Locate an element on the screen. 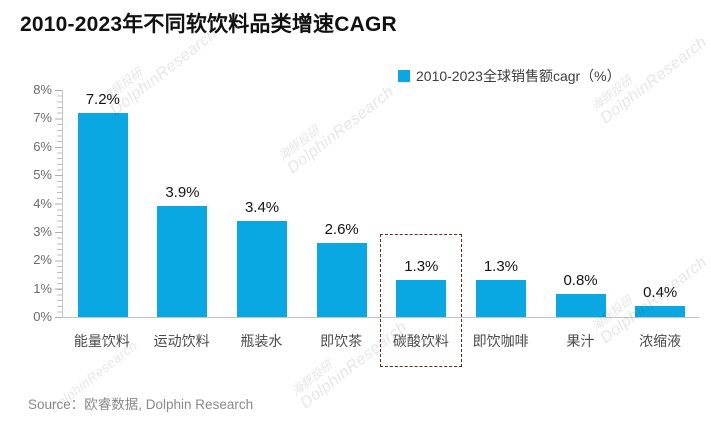 The image size is (711, 421). bar-果汁 is located at coordinates (580, 305).